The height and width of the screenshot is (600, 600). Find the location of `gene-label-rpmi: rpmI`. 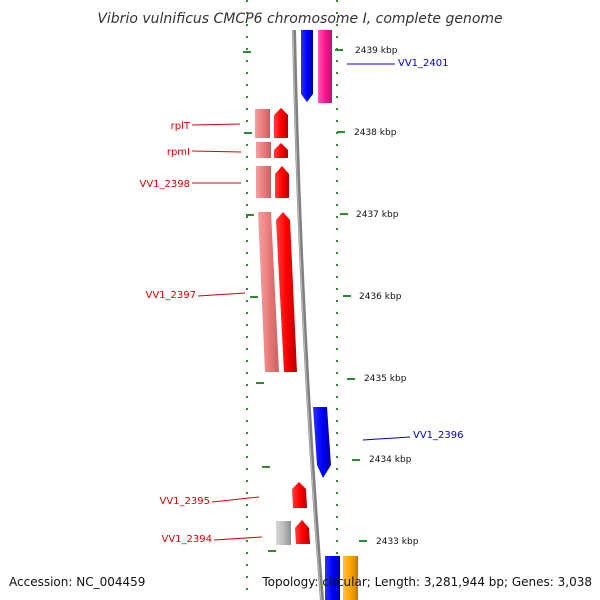

gene-label-rpmi: rpmI is located at coordinates (178, 152).